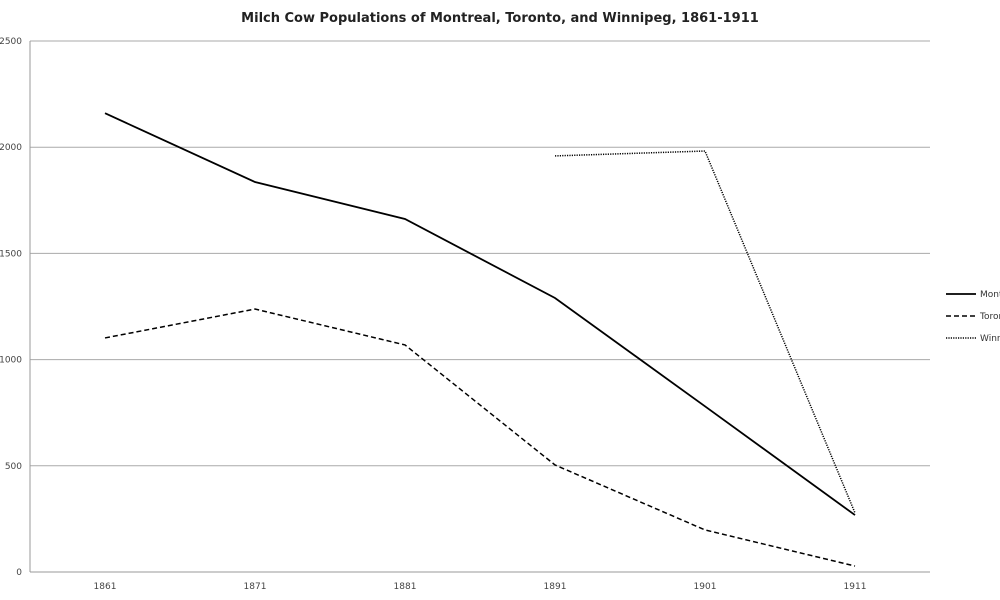 The width and height of the screenshot is (1000, 600). What do you see at coordinates (990, 295) in the screenshot?
I see `legend-label-montreal: Montreal` at bounding box center [990, 295].